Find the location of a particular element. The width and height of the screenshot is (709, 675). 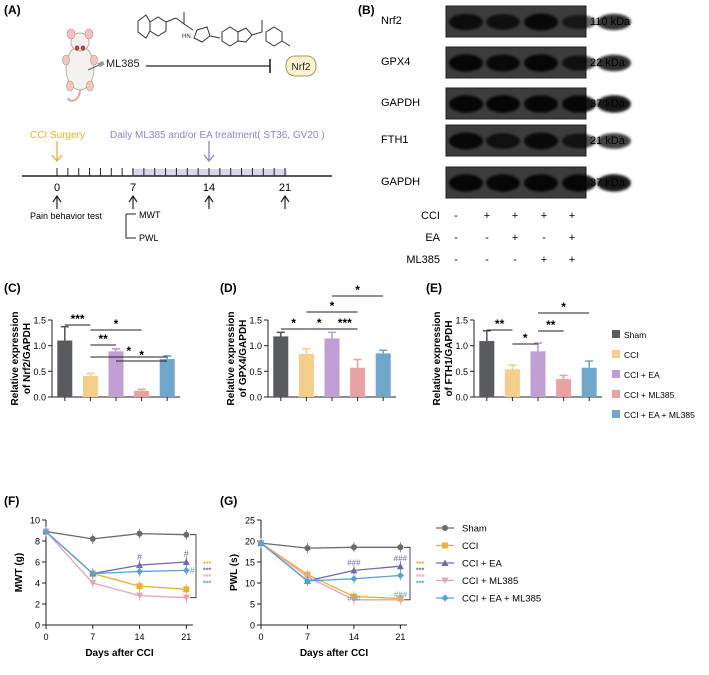

y-axis-label-line: of Nrf2/GAPDH is located at coordinates (27, 358).